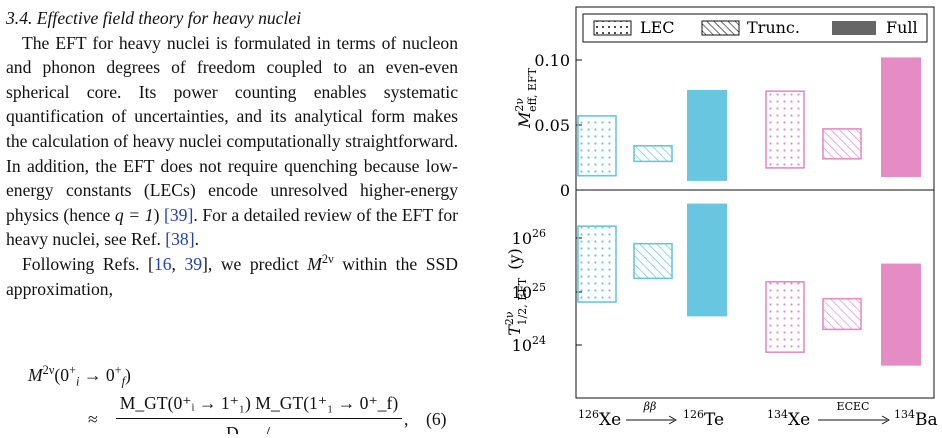 The width and height of the screenshot is (942, 438). I want to click on x-labels: 126Xe ββ 126Te 134Xe ECEC 134Ba, so click(758, 415).